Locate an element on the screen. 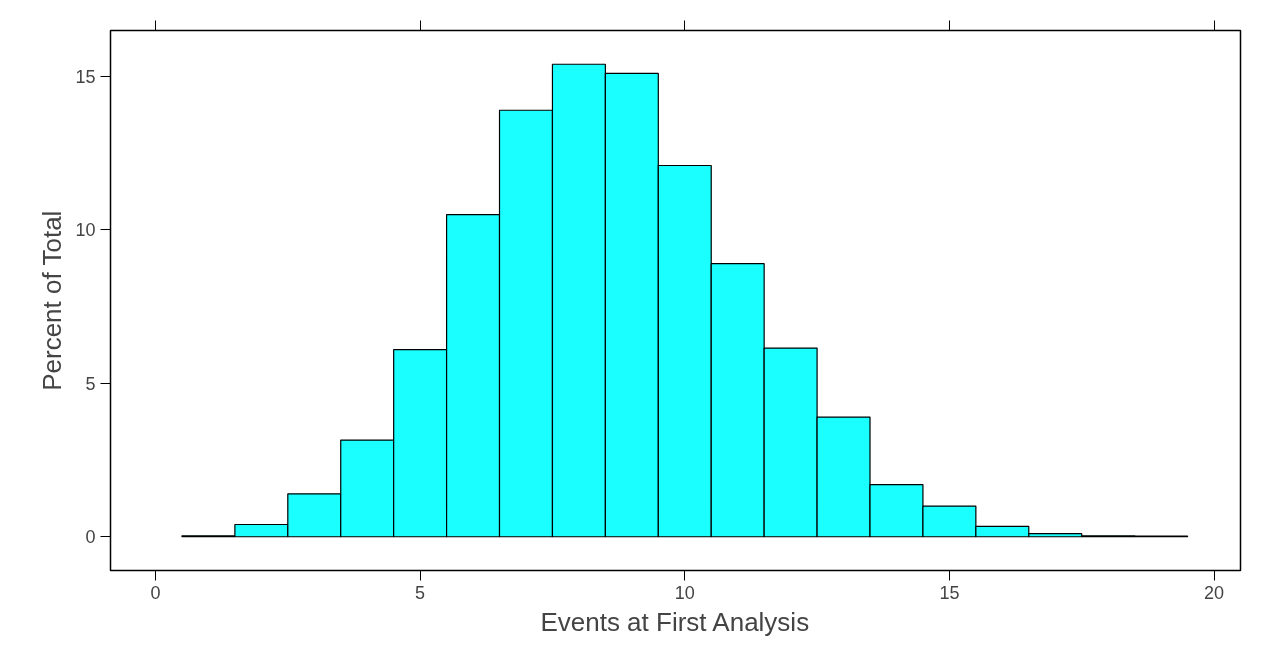 The width and height of the screenshot is (1264, 655). x-tick-label: 15 is located at coordinates (949, 592).